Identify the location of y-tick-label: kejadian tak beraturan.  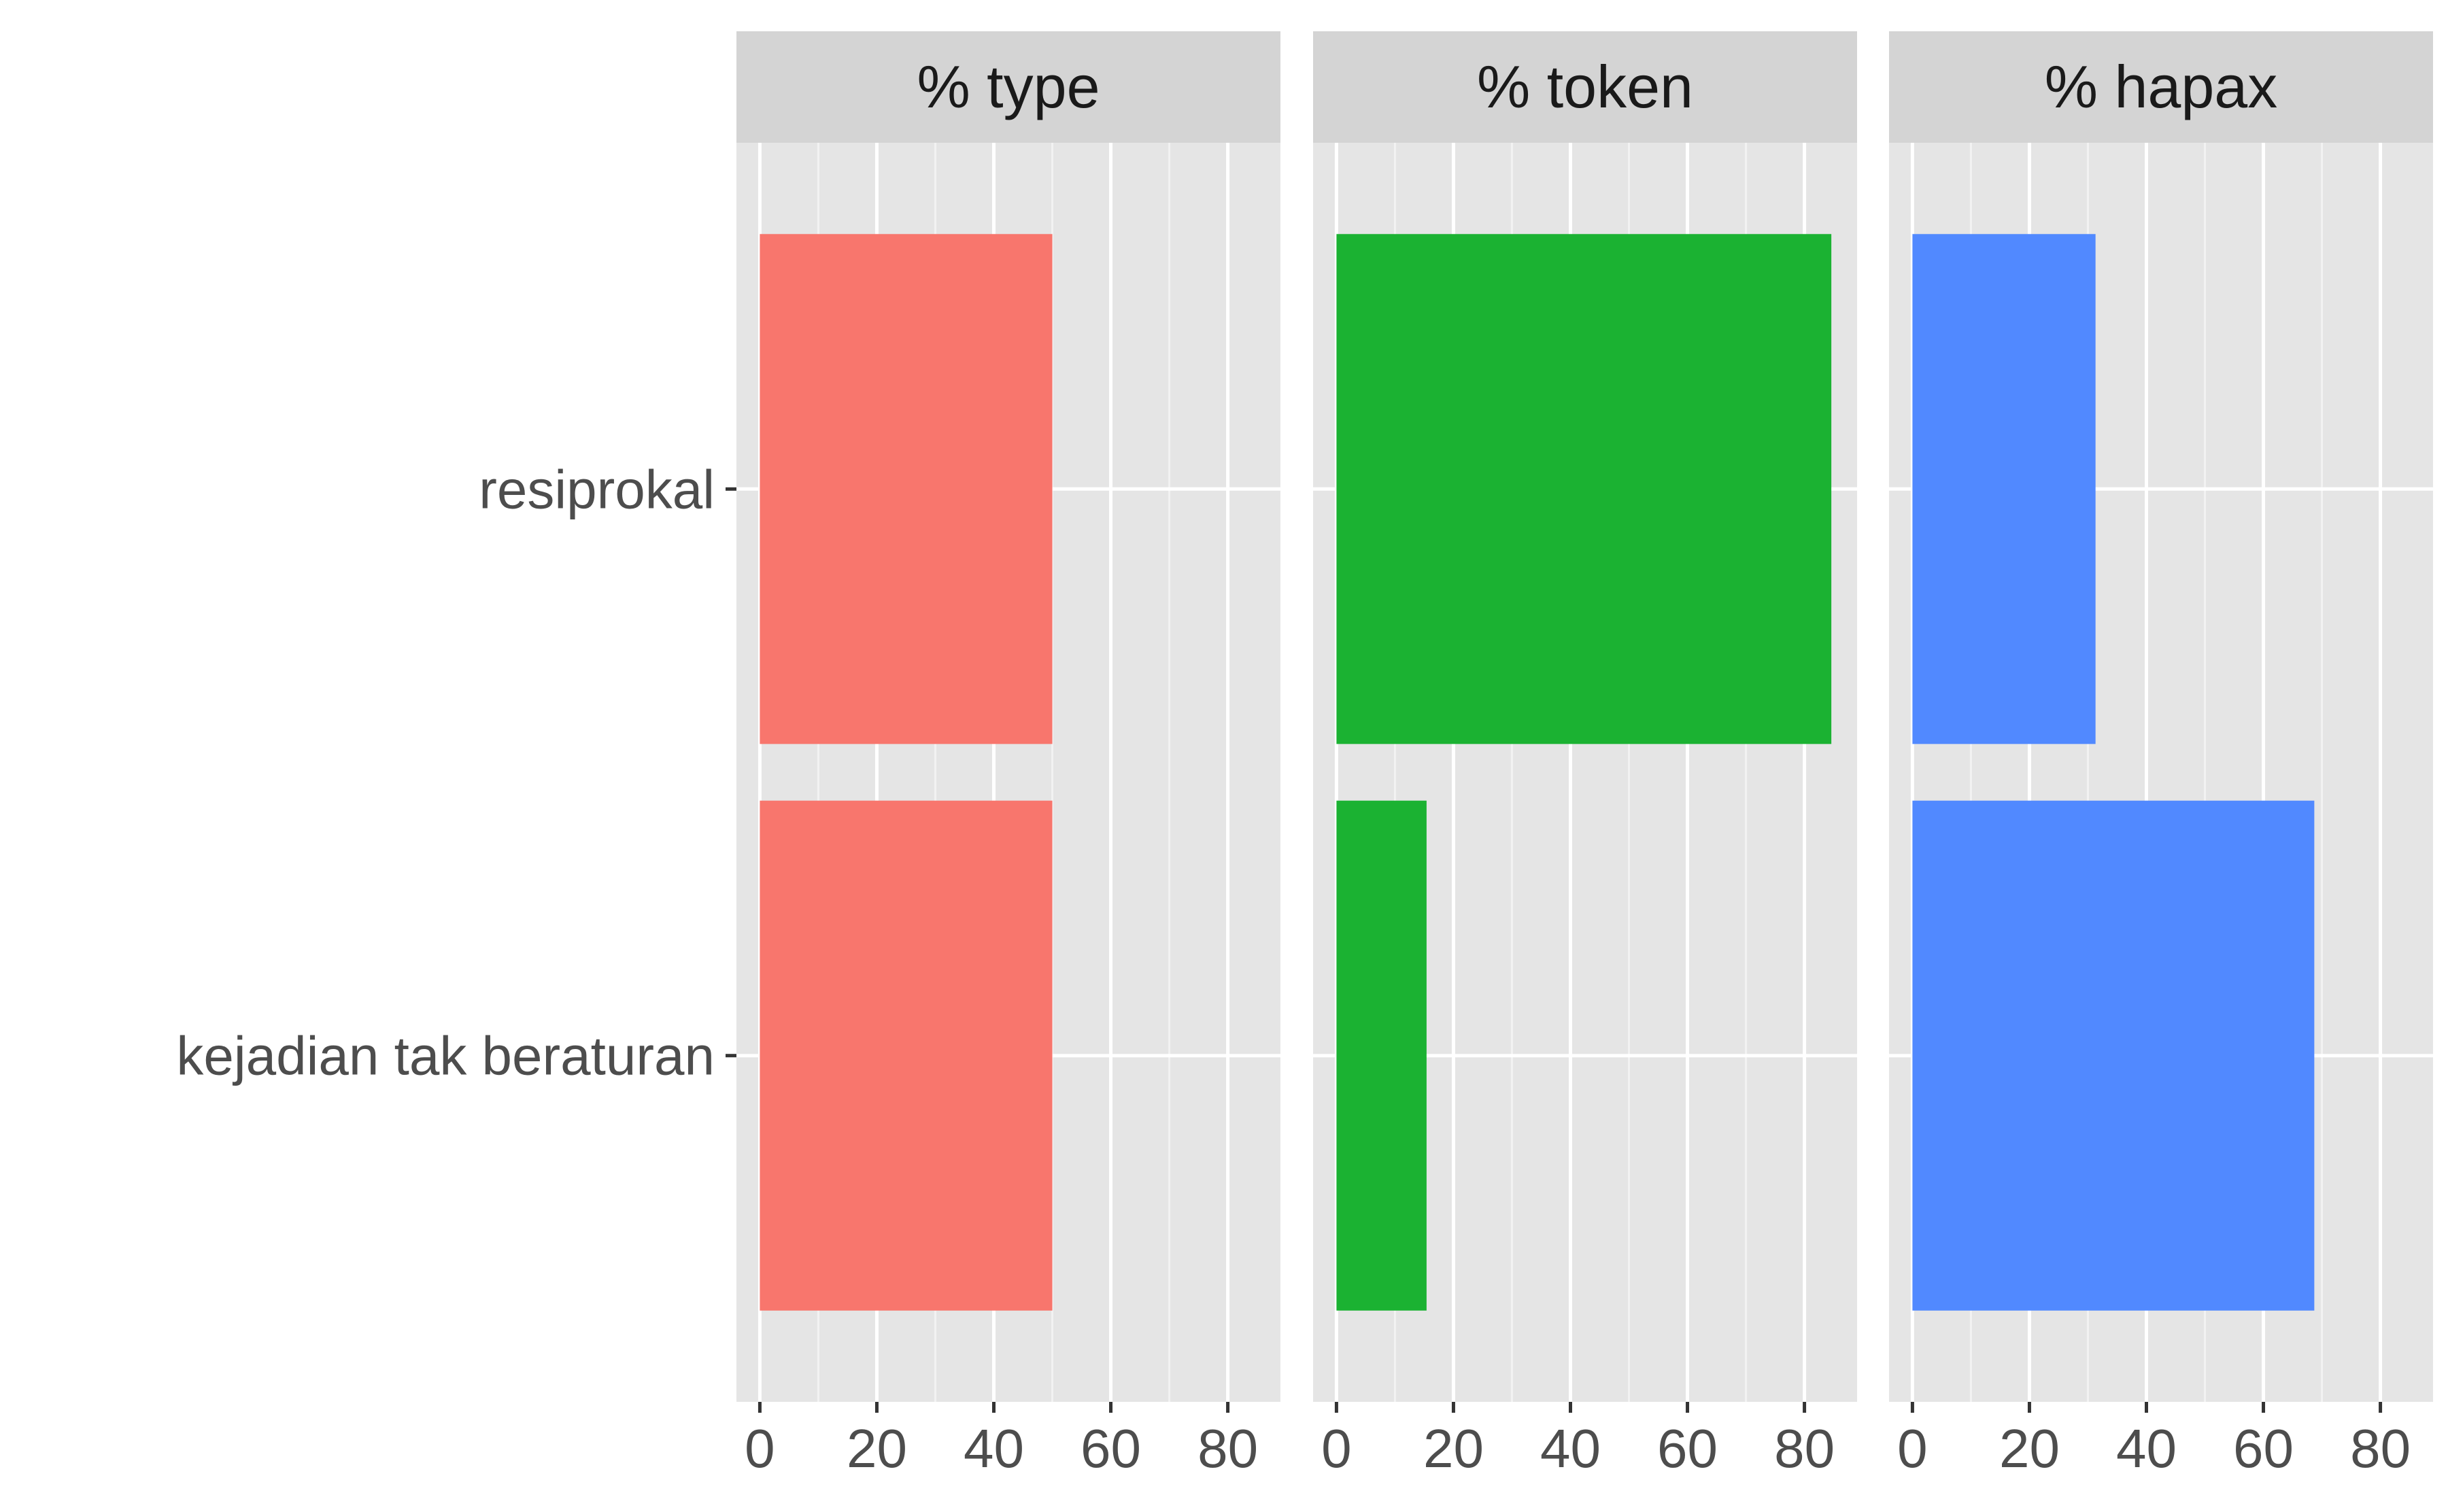
(446, 1056).